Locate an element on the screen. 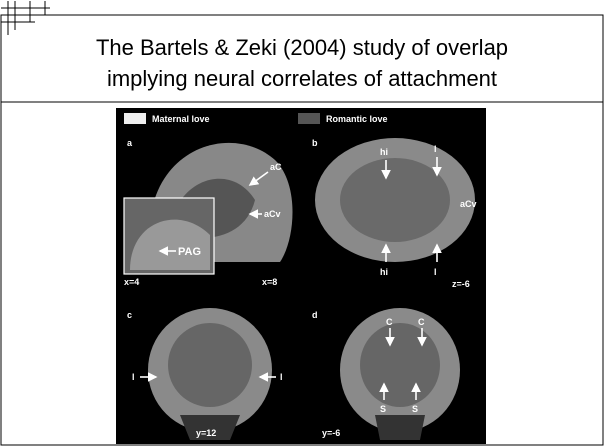 The height and width of the screenshot is (446, 604). annotation: y=-6 is located at coordinates (331, 433).